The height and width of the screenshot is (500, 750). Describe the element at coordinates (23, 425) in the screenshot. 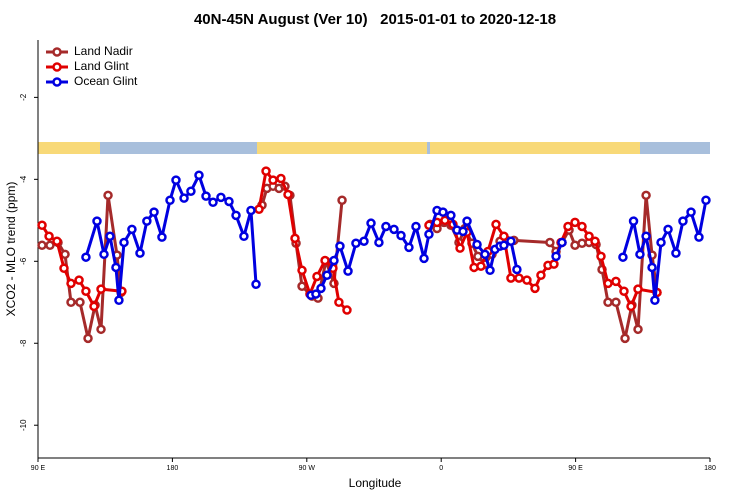

I see `y-tick-label: -10` at that location.